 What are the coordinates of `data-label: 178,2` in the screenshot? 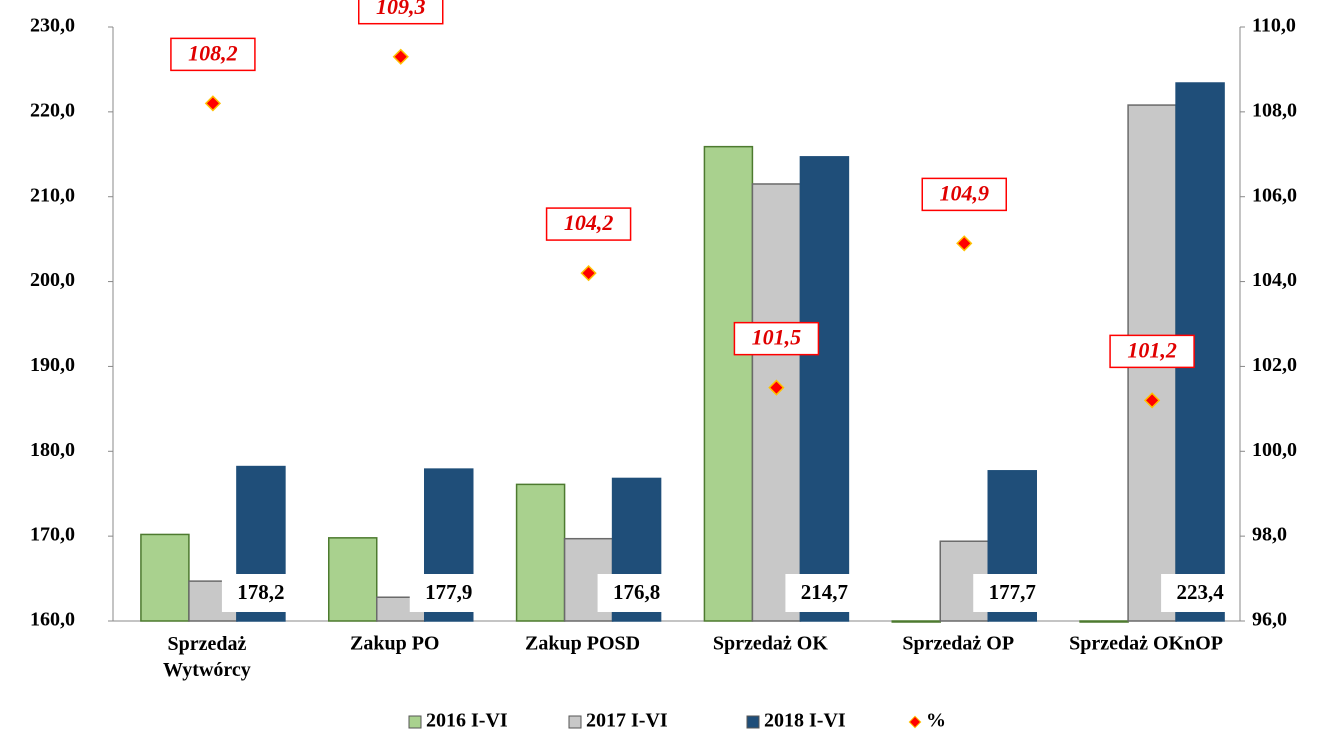 It's located at (260, 592).